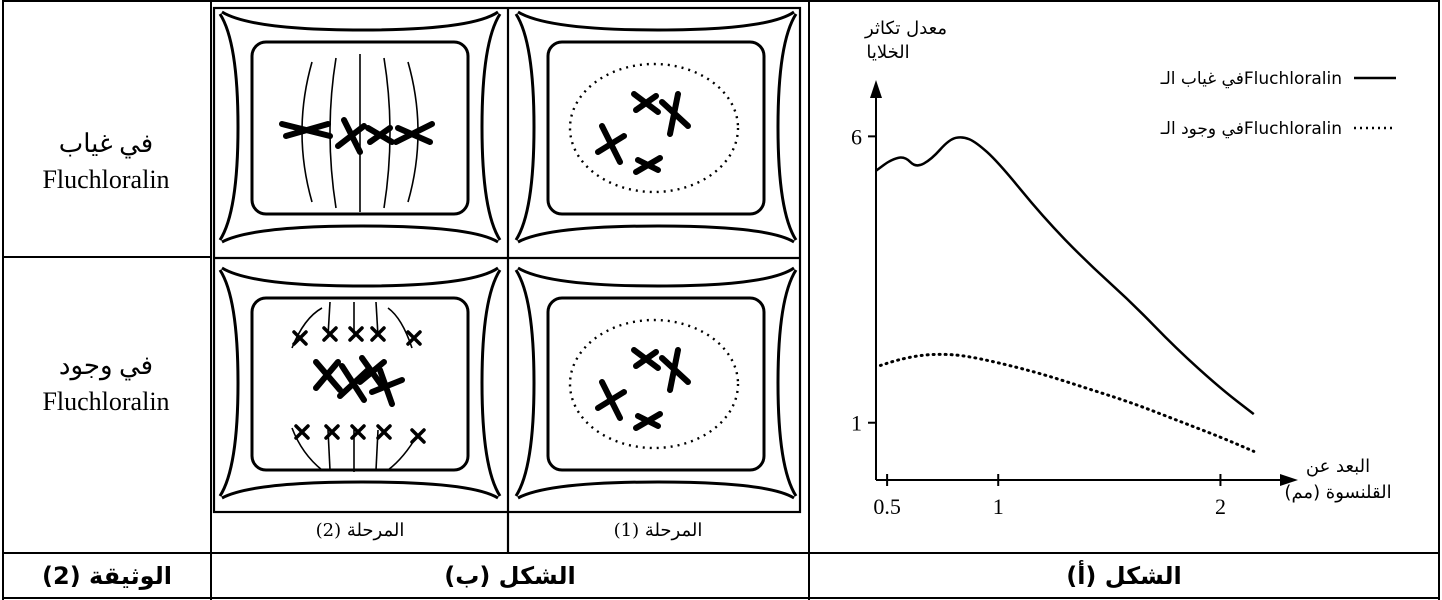 The height and width of the screenshot is (600, 1442). I want to click on x-tick-label: 0.5, so click(887, 506).